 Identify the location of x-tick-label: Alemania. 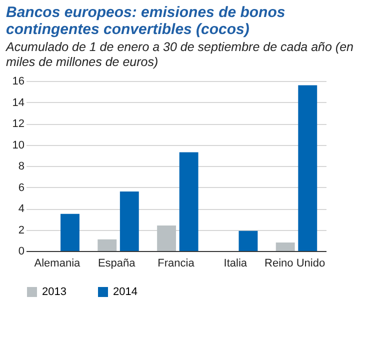
(57, 264).